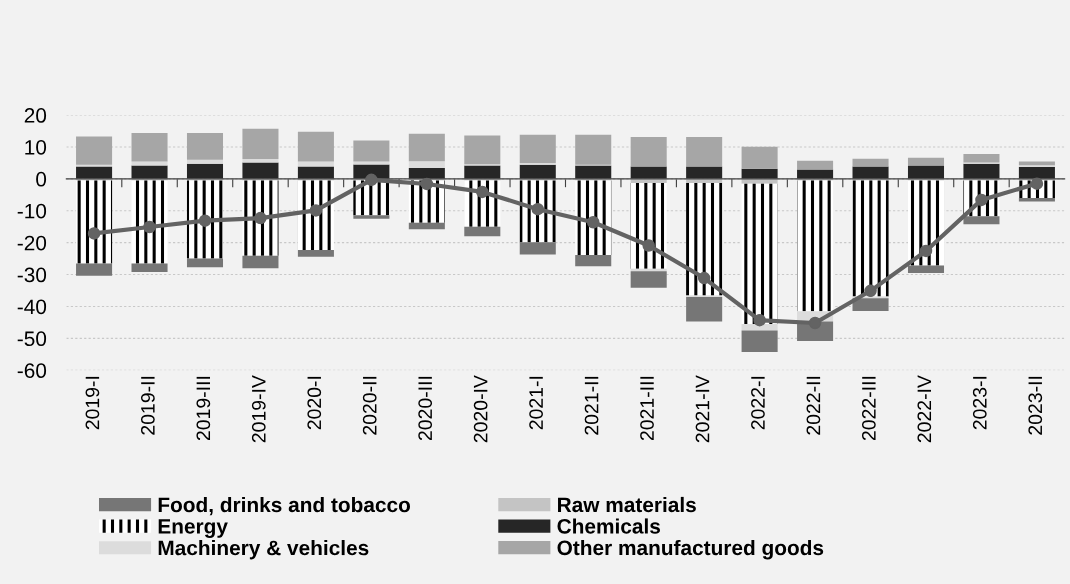  Describe the element at coordinates (647, 408) in the screenshot. I see `x-tick-label: 2021-III` at that location.